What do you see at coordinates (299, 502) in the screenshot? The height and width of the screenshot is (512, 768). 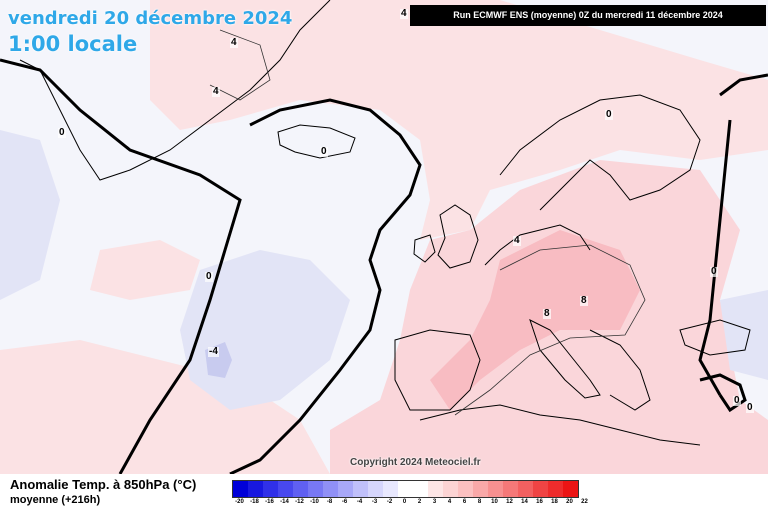 I see `legend-tick-label: -12` at bounding box center [299, 502].